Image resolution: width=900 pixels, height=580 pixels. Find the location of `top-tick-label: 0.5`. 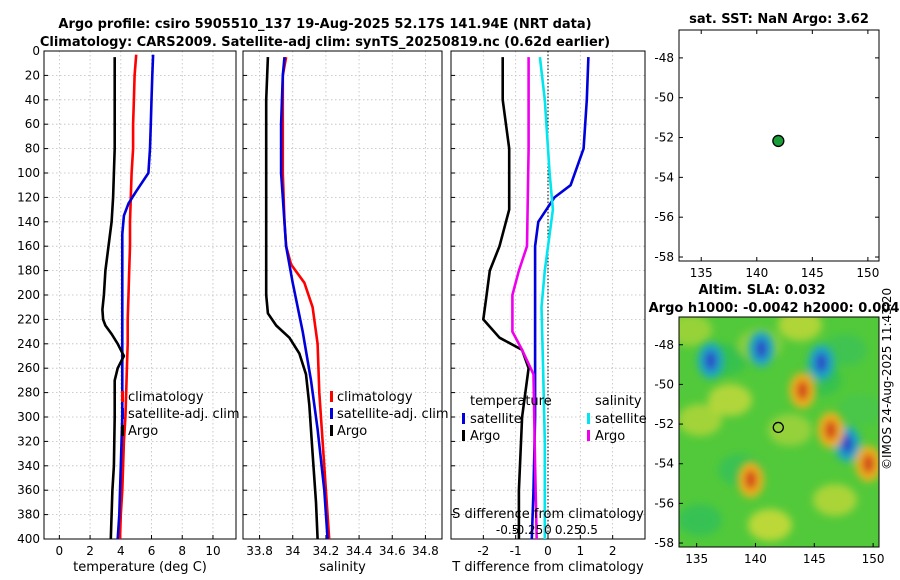

top-tick-label: 0.5 is located at coordinates (588, 530).